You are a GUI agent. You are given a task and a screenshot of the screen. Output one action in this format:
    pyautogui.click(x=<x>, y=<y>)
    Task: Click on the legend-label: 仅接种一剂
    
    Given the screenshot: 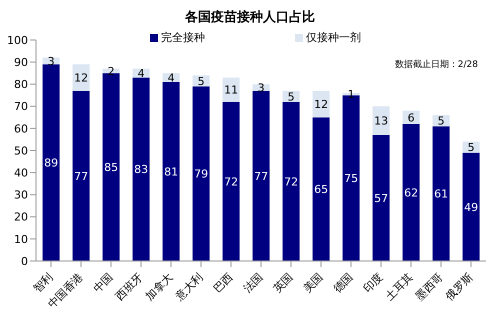 What is the action you would take?
    pyautogui.click(x=333, y=37)
    